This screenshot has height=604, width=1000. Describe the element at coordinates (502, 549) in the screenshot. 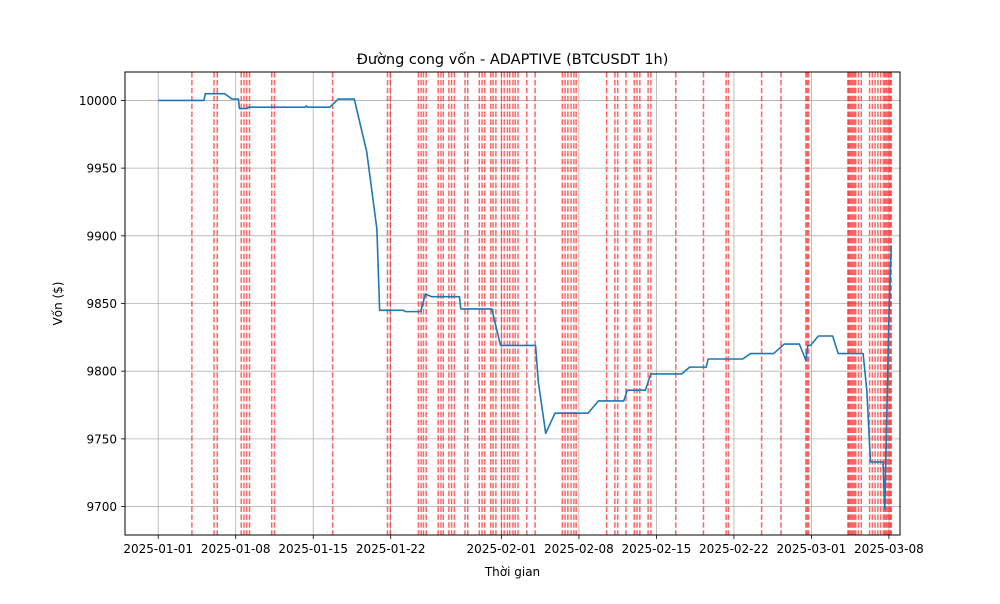

I see `x-tick-label: 2025-02-01` at that location.